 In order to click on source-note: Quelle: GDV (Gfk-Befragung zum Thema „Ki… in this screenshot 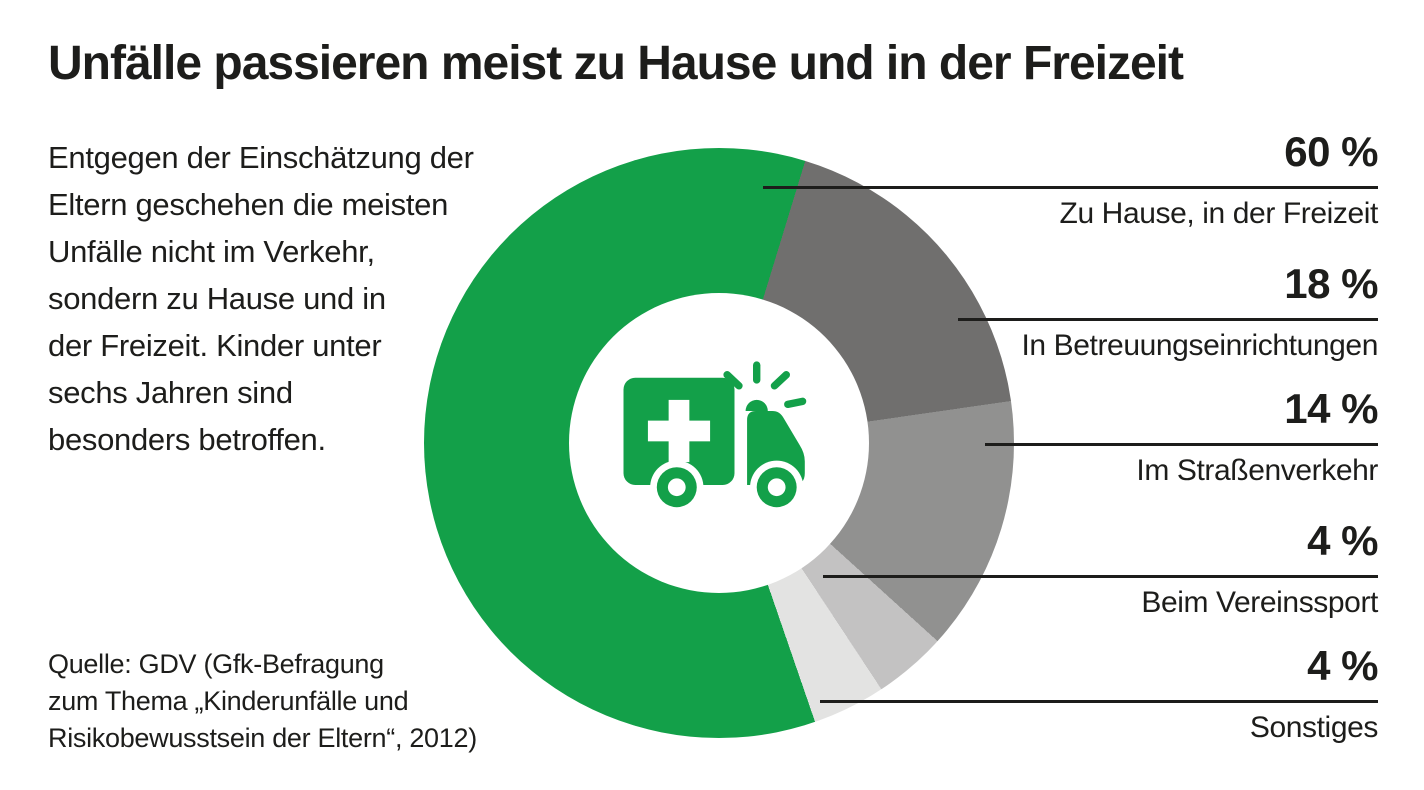, I will do `click(262, 701)`.